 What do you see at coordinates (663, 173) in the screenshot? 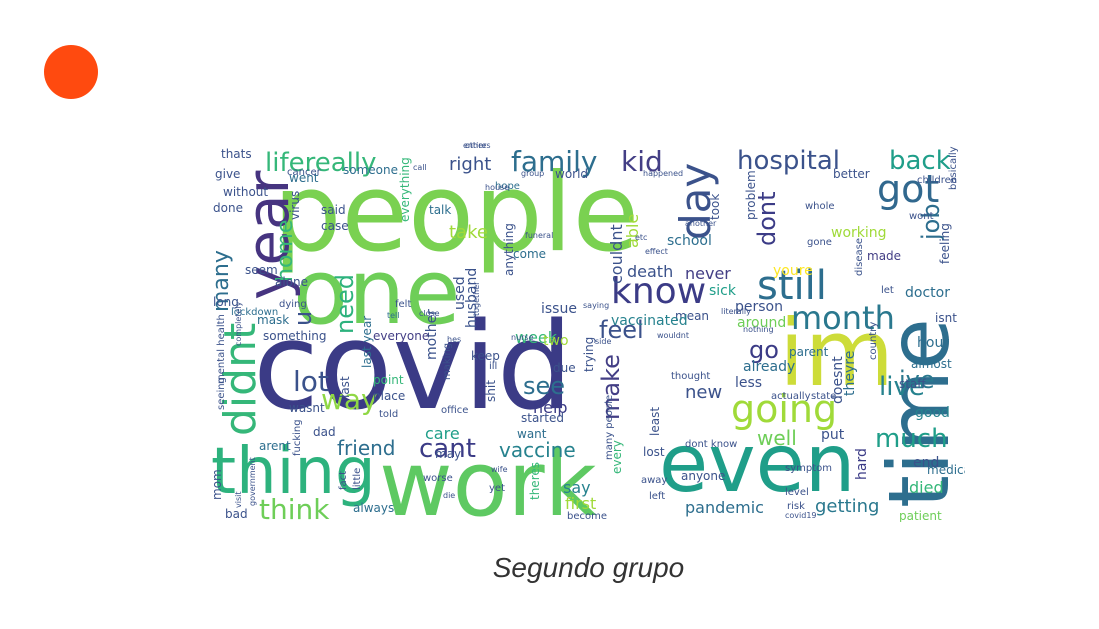
I see `cloud-word: happened` at bounding box center [663, 173].